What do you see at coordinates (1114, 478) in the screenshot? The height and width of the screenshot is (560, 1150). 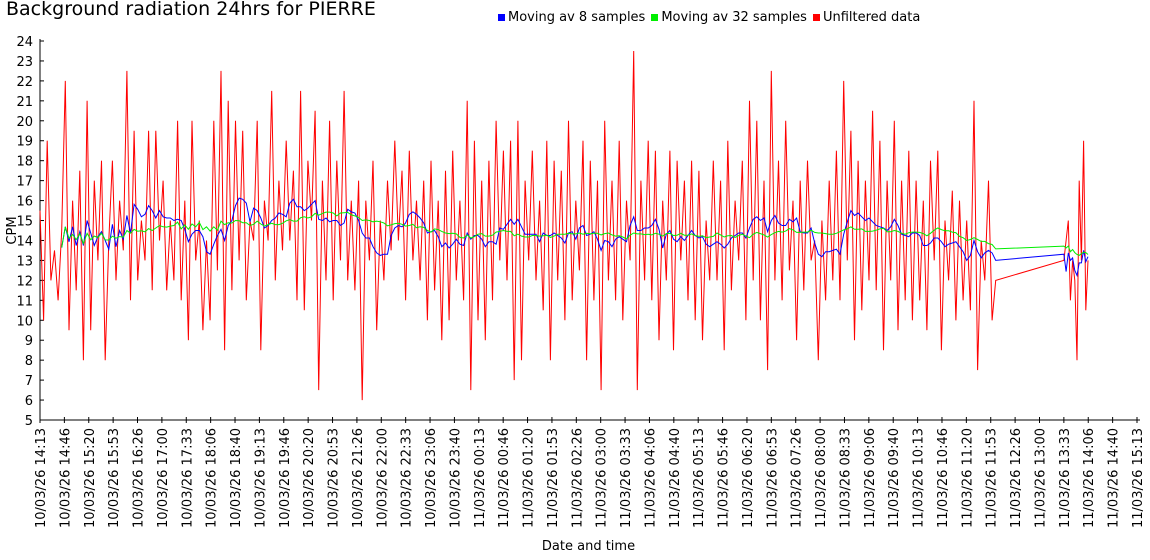 I see `x-tick-label: 11/03/26 14:40` at bounding box center [1114, 478].